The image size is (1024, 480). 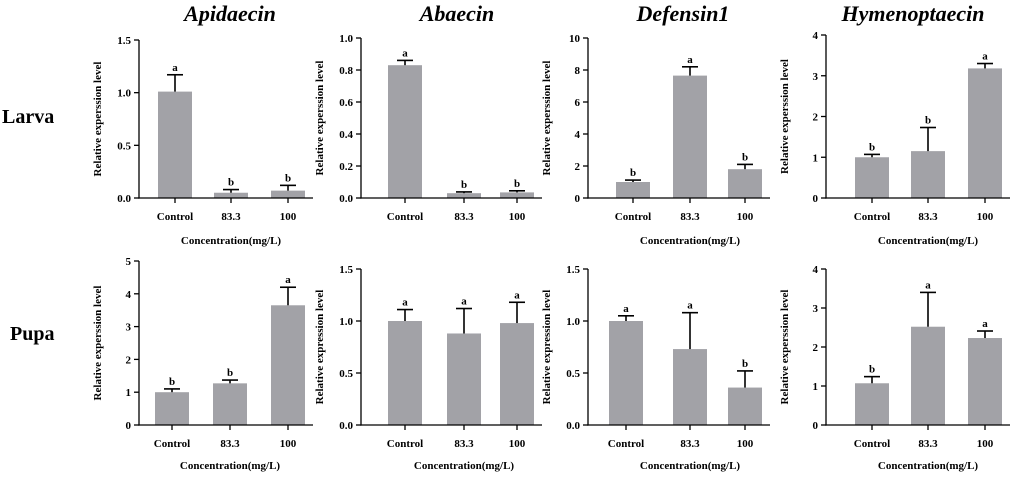 I want to click on y-tick-label: 6, so click(x=578, y=103).